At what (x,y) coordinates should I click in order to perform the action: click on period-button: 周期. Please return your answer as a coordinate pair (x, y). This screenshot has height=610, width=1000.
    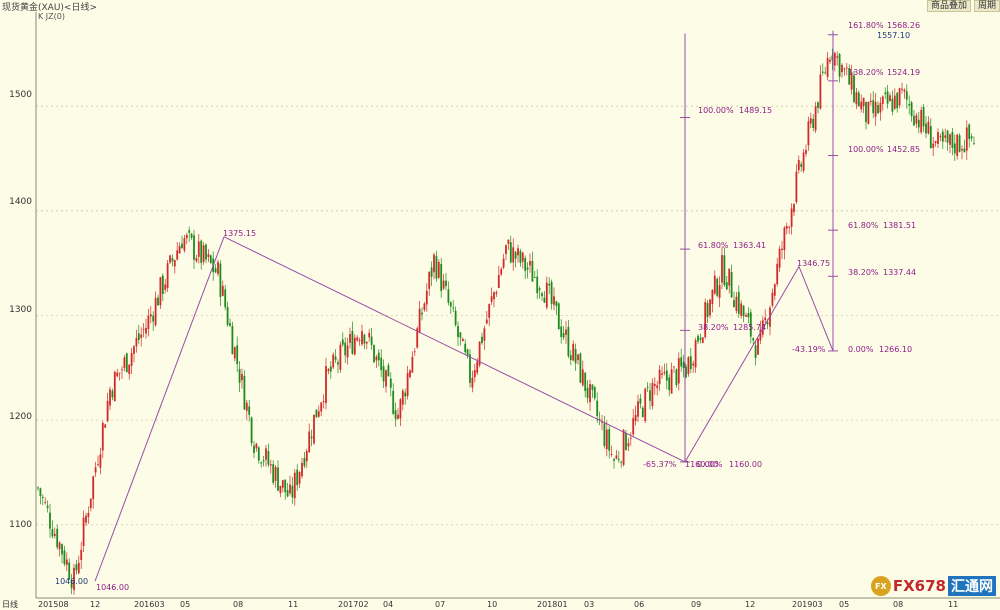
    Looking at the image, I should click on (986, 6).